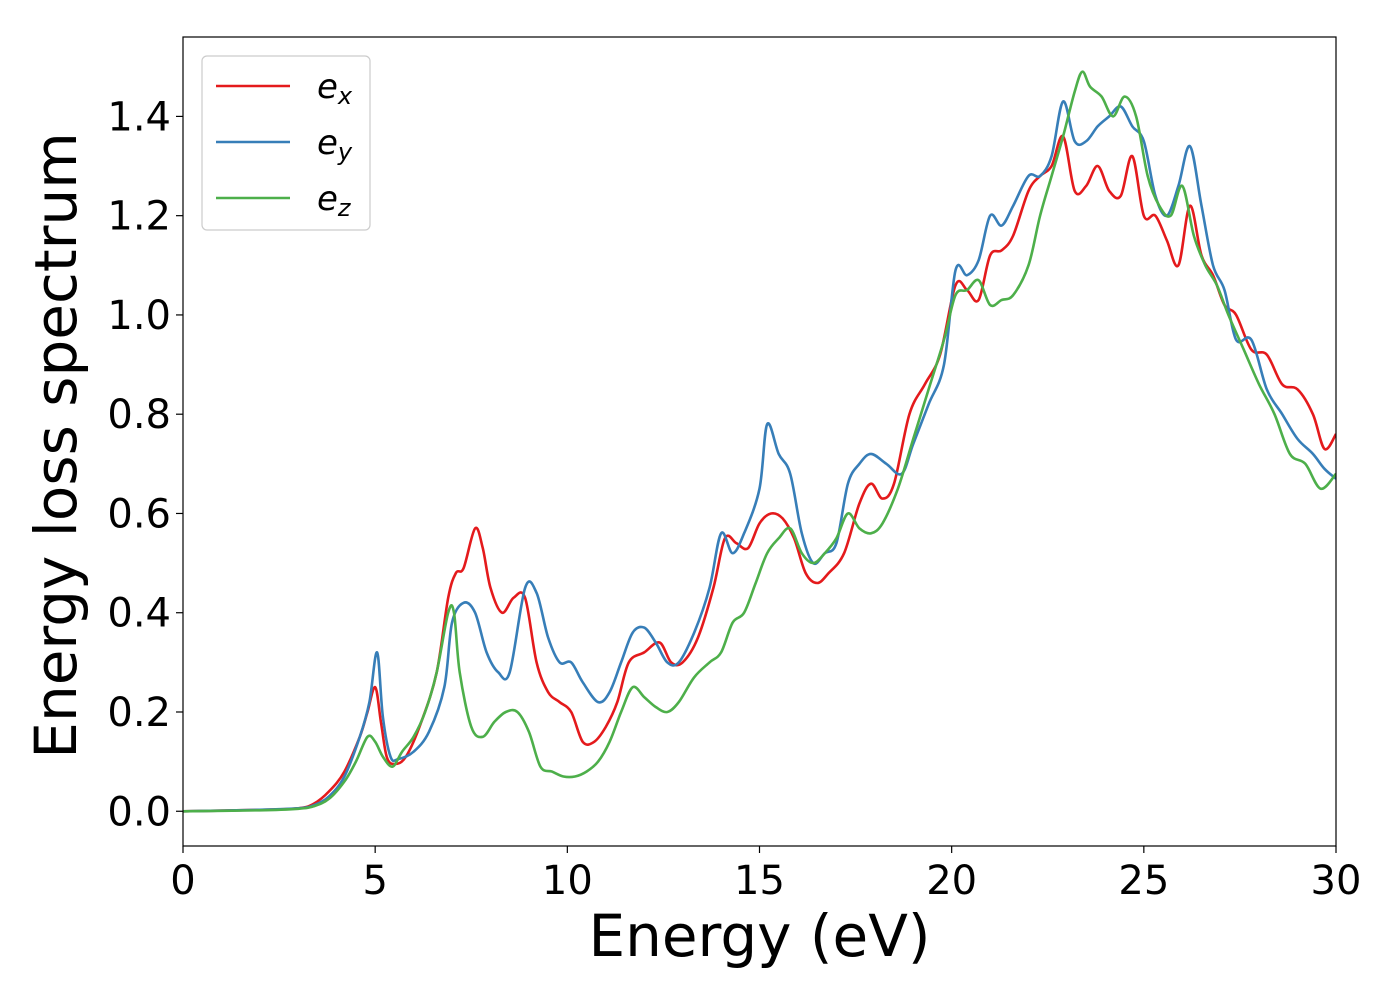 The image size is (1400, 1000). What do you see at coordinates (334, 200) in the screenshot?
I see `legend-label-z: ez` at bounding box center [334, 200].